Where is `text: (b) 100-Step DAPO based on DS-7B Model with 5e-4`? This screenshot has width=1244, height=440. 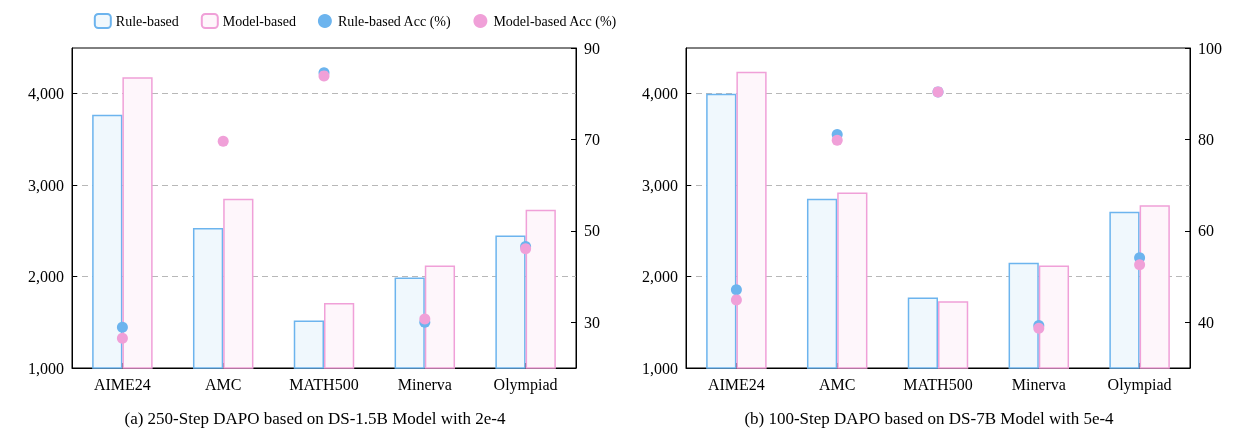
text: (b) 100-Step DAPO based on DS-7B Model with 5e-4 is located at coordinates (929, 418).